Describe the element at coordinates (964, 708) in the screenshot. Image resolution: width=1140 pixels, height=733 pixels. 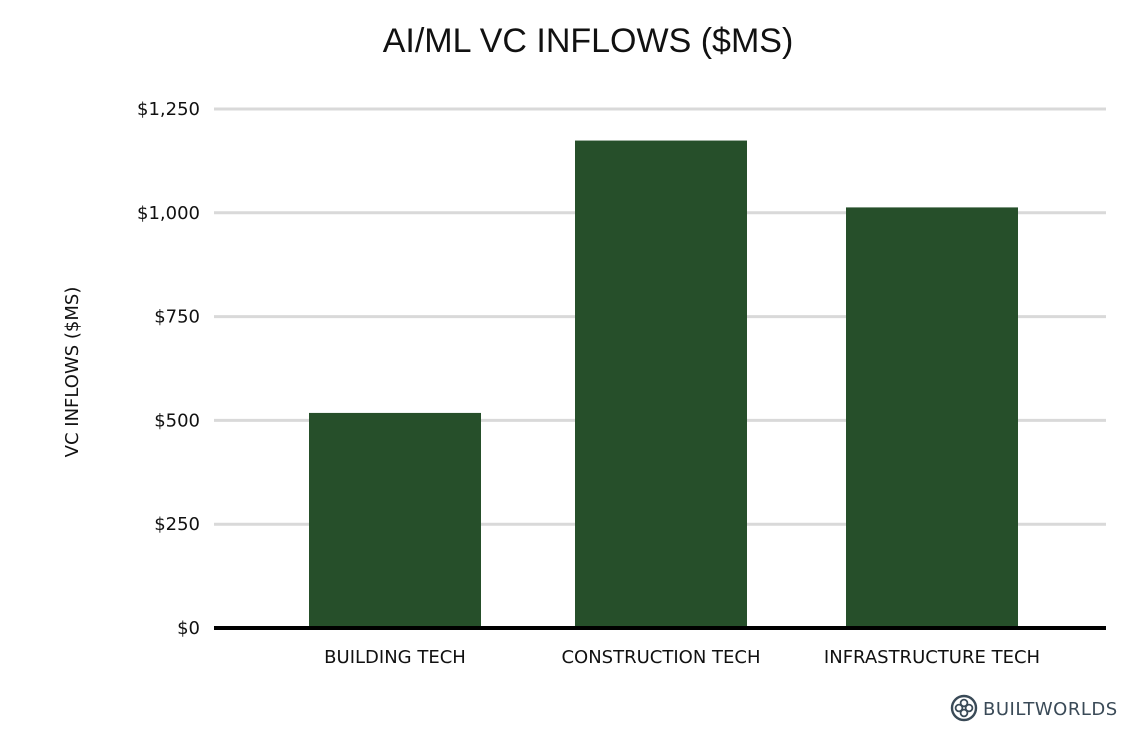
I see `builtworlds-mark-icon` at that location.